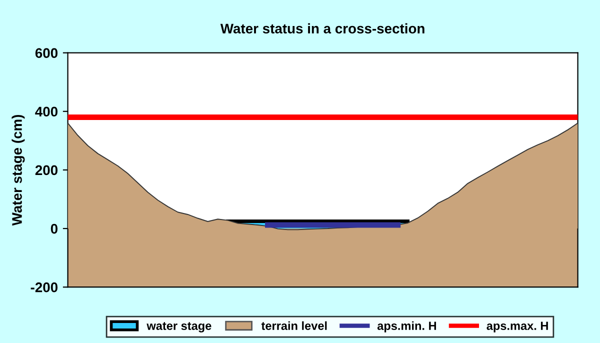 This screenshot has width=600, height=343. Describe the element at coordinates (294, 325) in the screenshot. I see `legend-label: terrain level` at that location.